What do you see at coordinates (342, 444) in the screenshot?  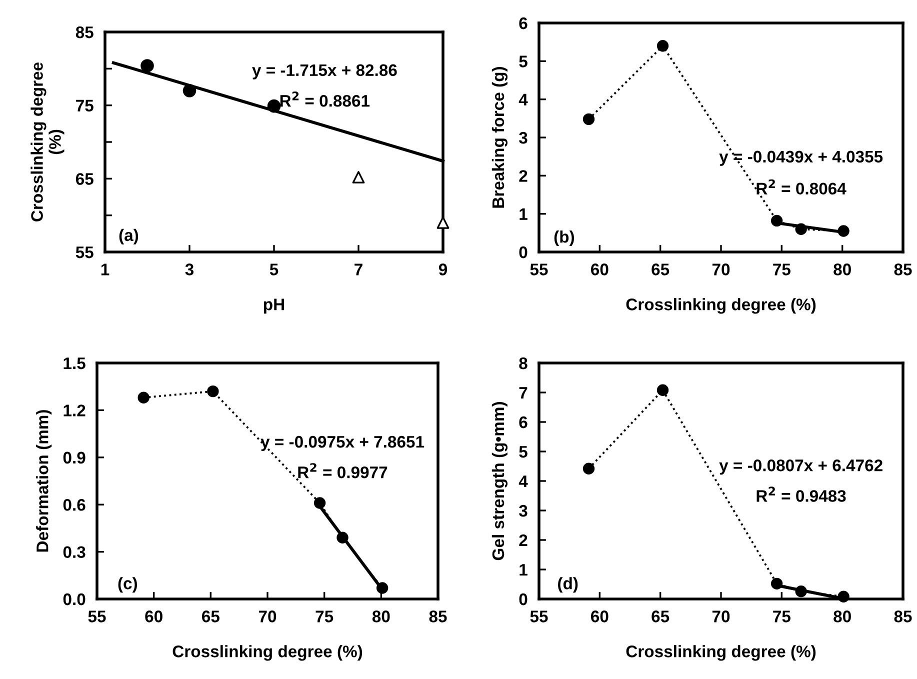 I see `annotation: y = -0.0975x + 7.8651` at bounding box center [342, 444].